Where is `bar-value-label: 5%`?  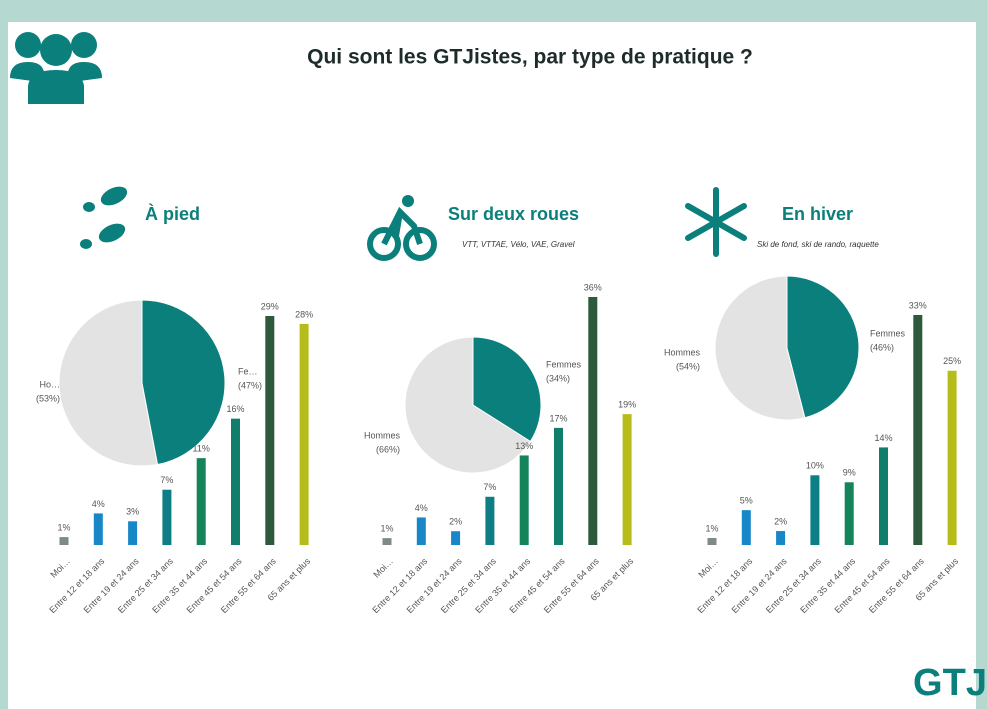
bar-value-label: 5% is located at coordinates (746, 501).